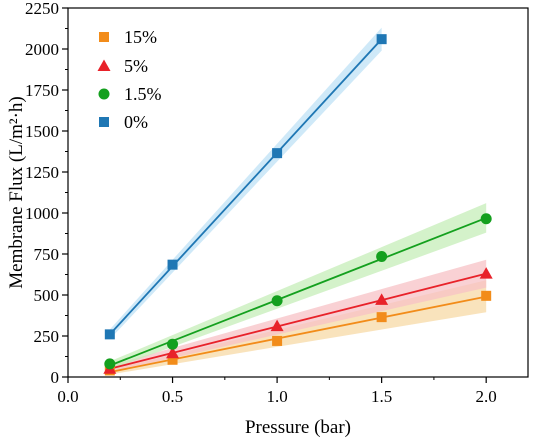 This screenshot has height=440, width=533. I want to click on y-tick-label: 250, so click(47, 336).